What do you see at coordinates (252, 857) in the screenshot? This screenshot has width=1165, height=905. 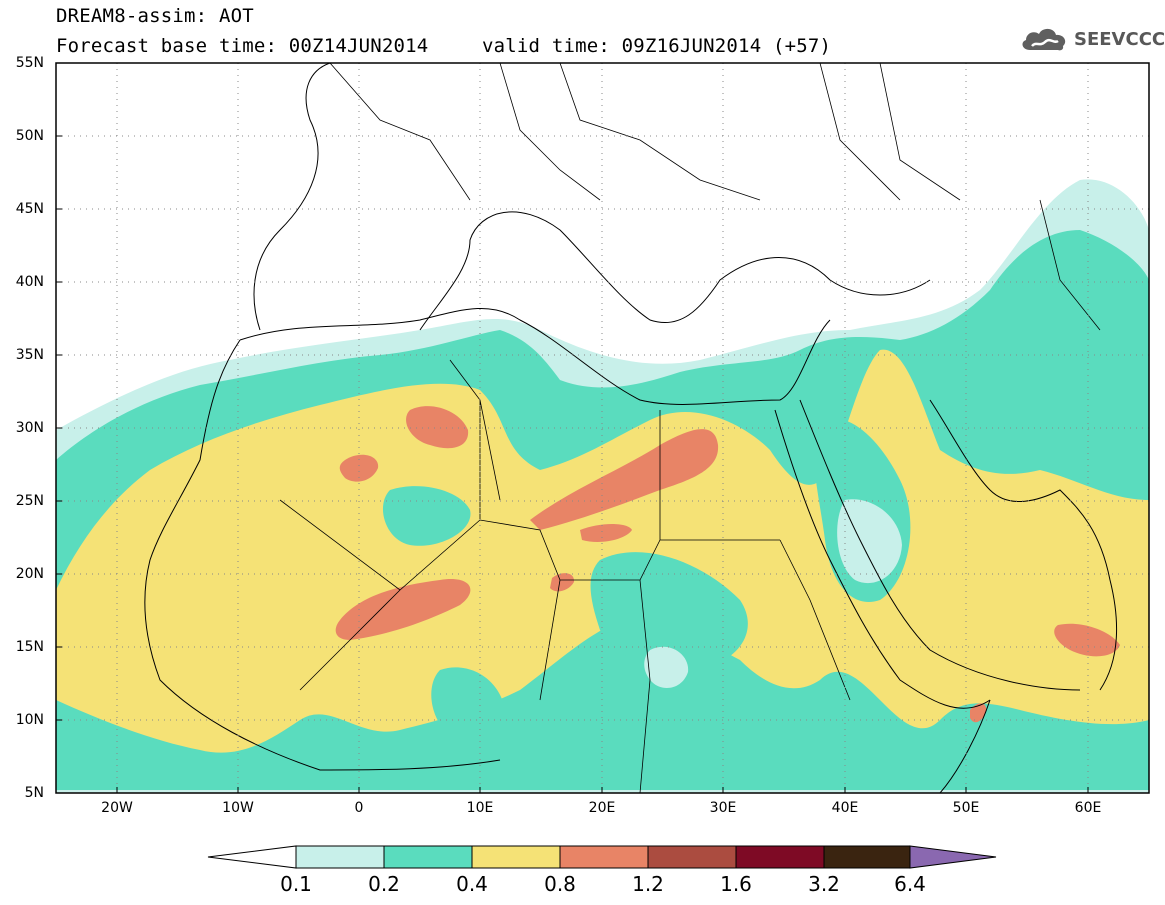 I see `colorbar-arrow-low` at bounding box center [252, 857].